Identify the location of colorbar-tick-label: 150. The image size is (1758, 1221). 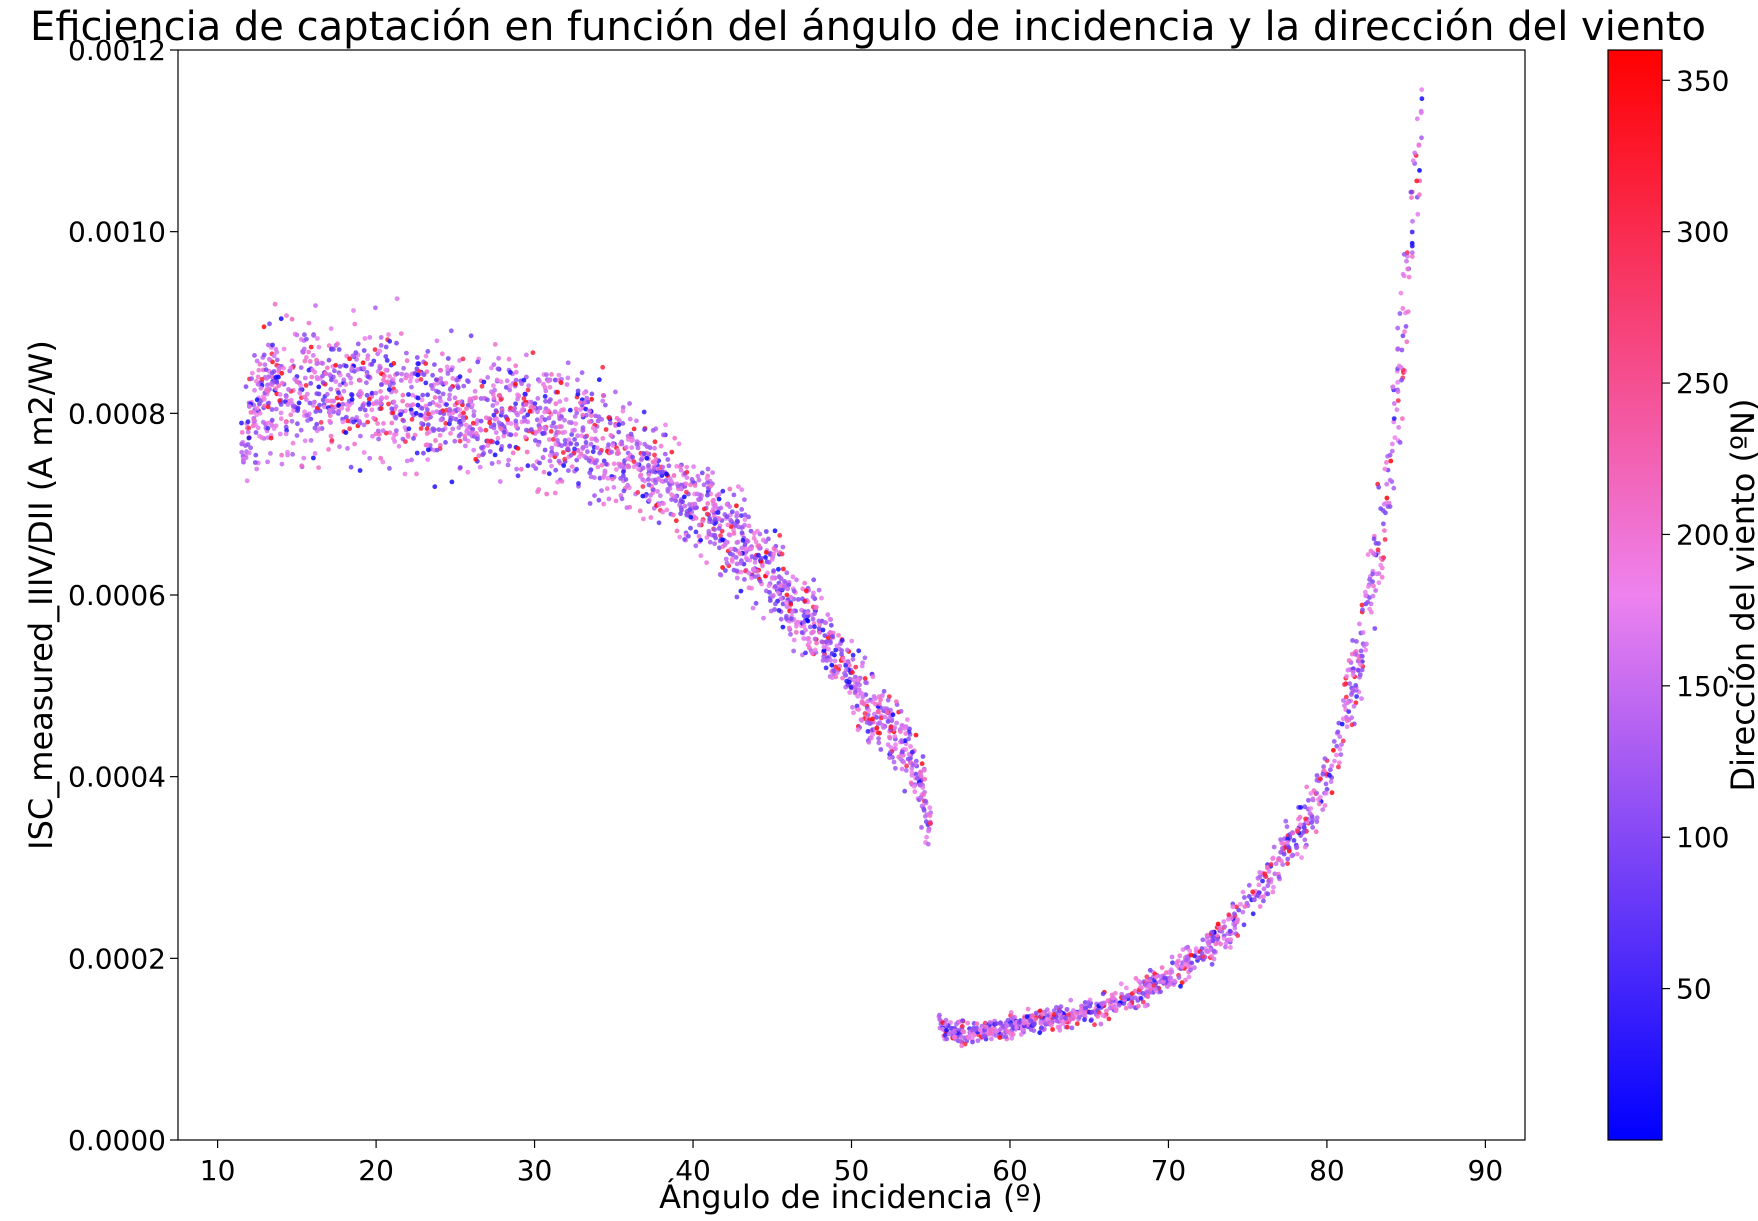
(1702, 686).